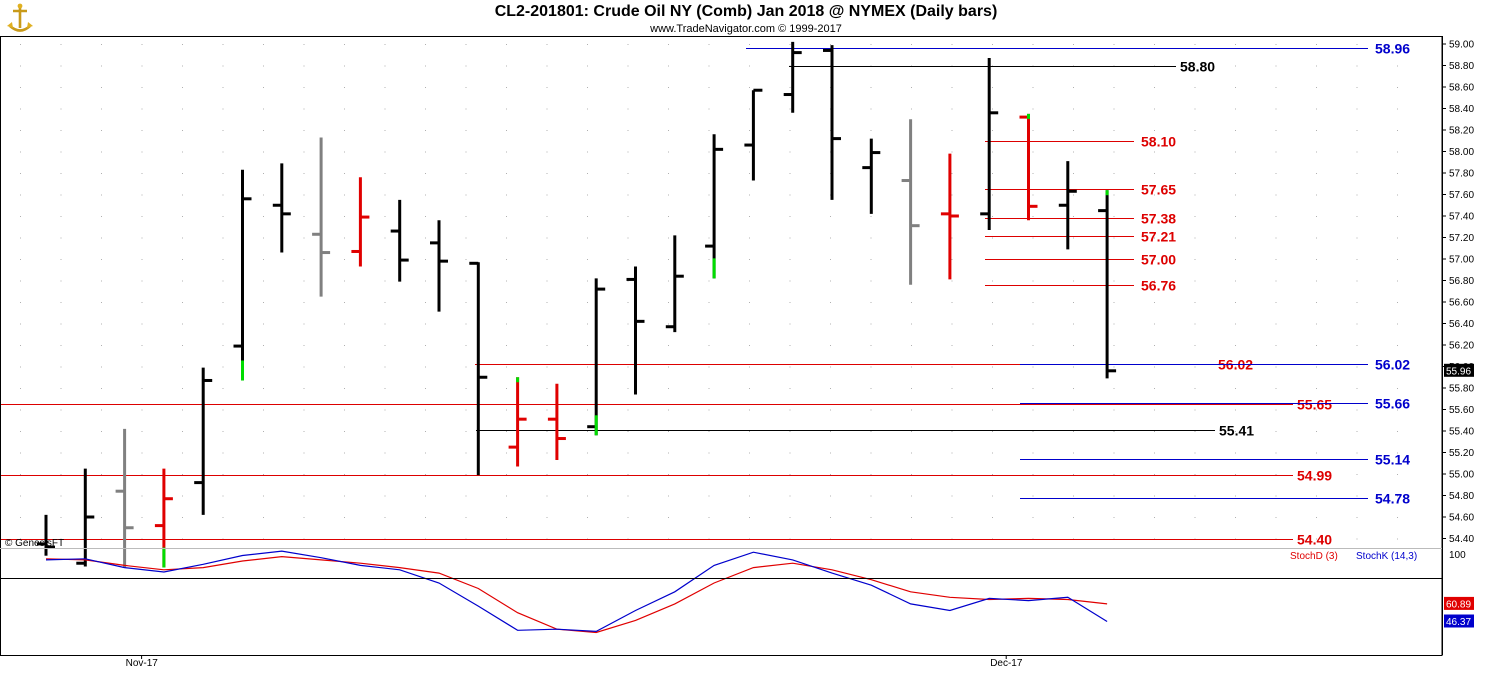  What do you see at coordinates (1461, 195) in the screenshot?
I see `y-tick-label: 57.60` at bounding box center [1461, 195].